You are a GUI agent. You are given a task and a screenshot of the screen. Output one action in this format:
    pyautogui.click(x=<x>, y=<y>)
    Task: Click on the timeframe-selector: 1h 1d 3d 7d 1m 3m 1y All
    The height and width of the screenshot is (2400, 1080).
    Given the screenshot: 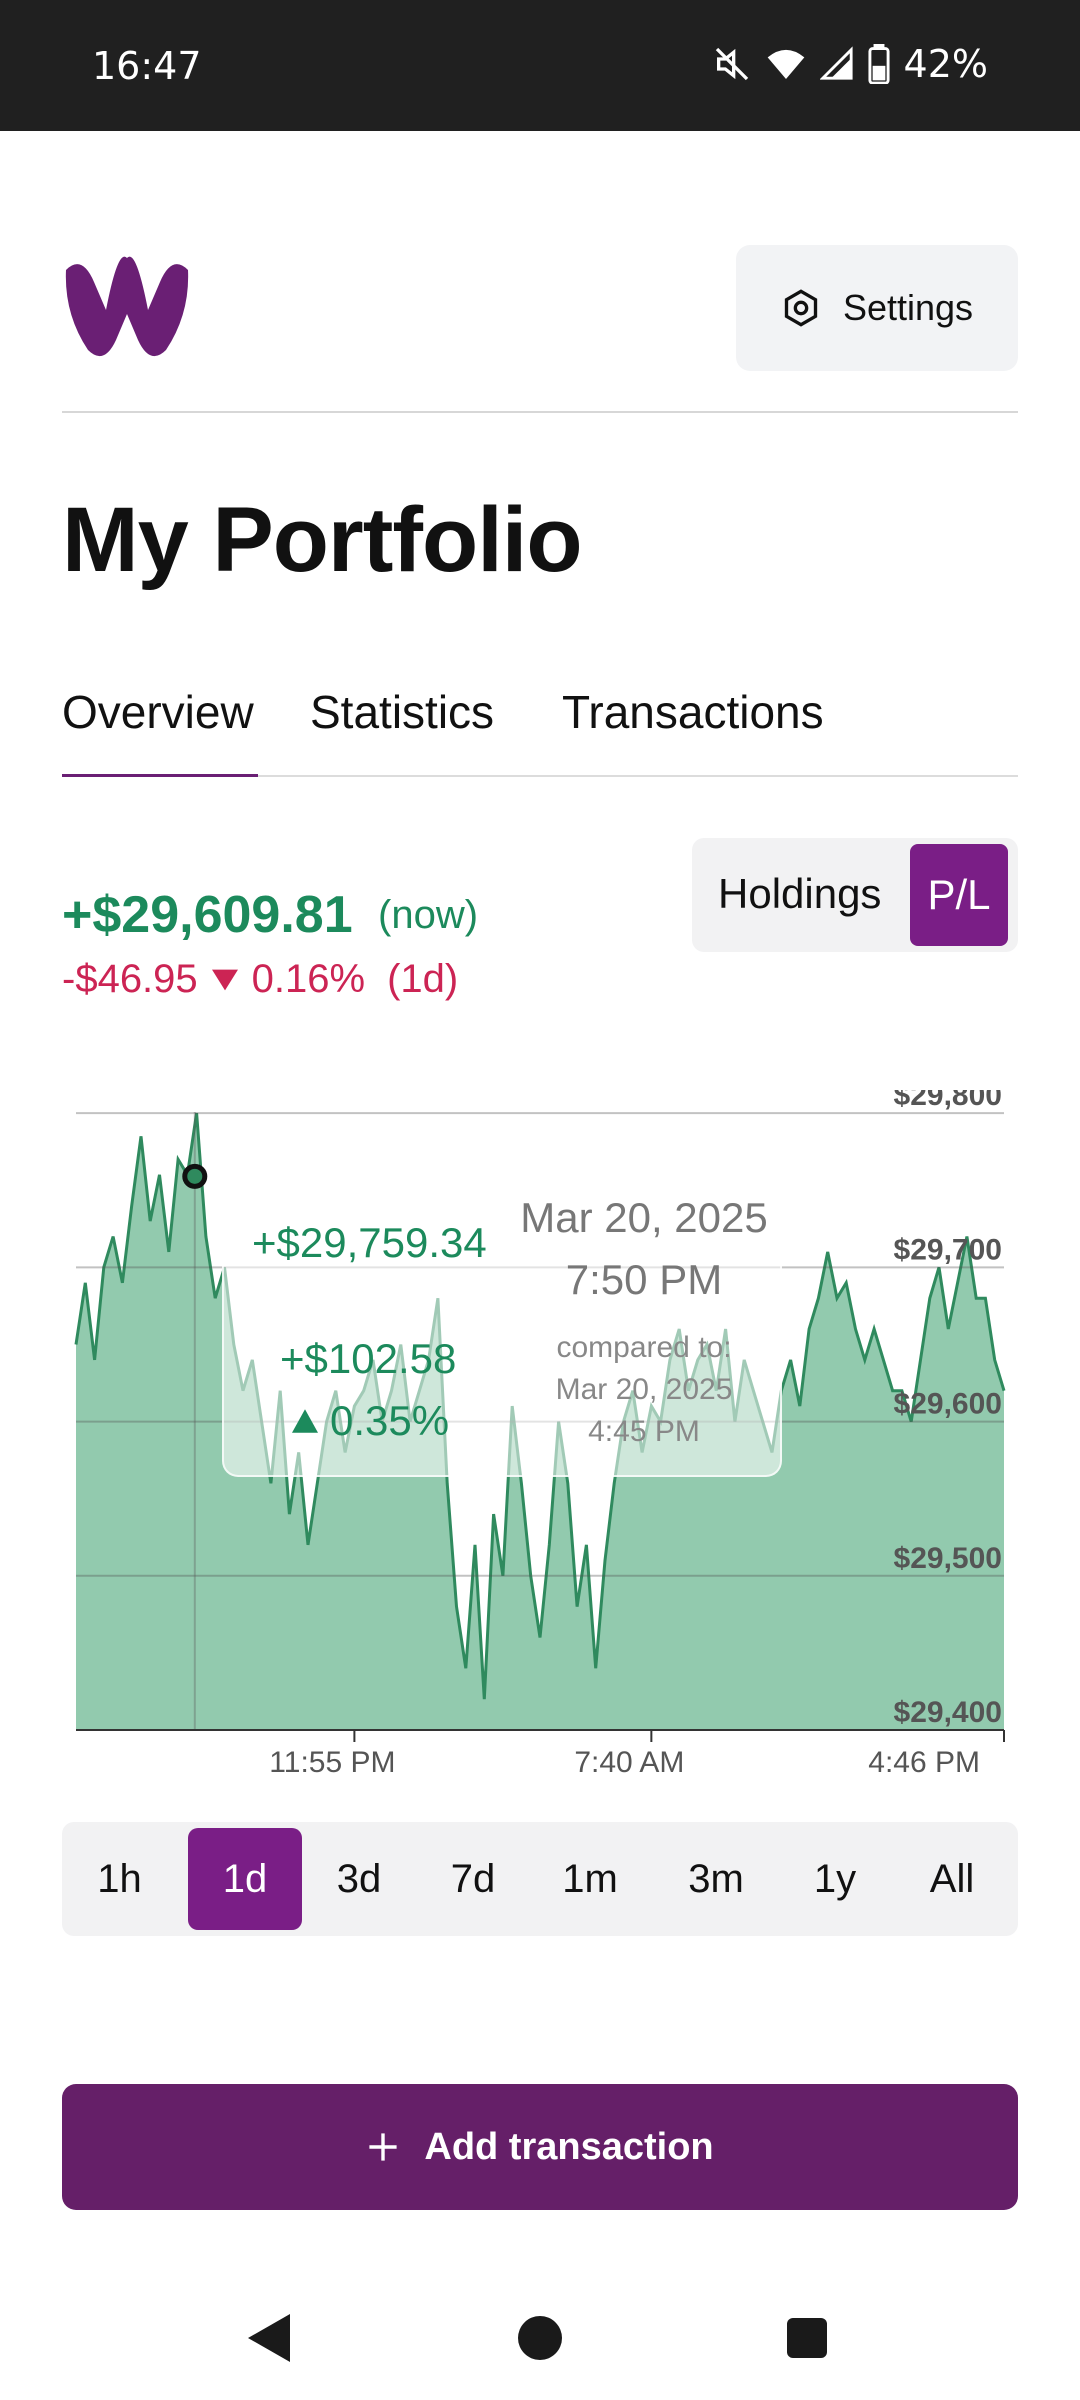 What is the action you would take?
    pyautogui.click(x=540, y=1879)
    